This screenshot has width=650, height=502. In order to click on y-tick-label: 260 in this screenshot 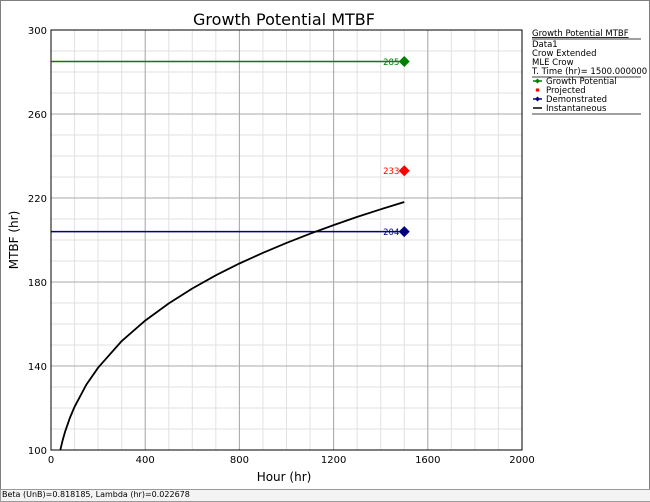, I will do `click(37, 115)`.